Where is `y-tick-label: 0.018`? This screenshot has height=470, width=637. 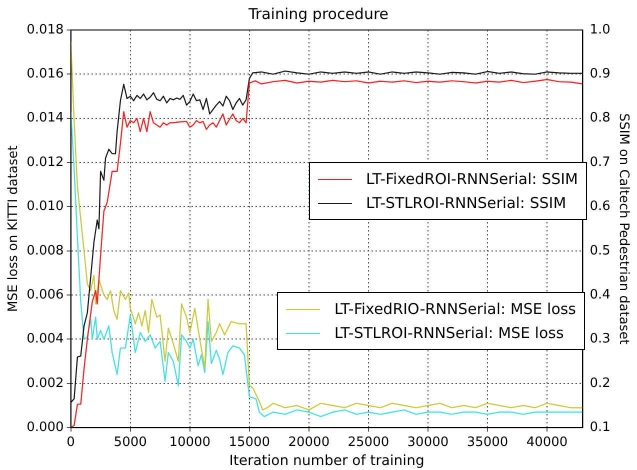
y-tick-label: 0.018 is located at coordinates (45, 30).